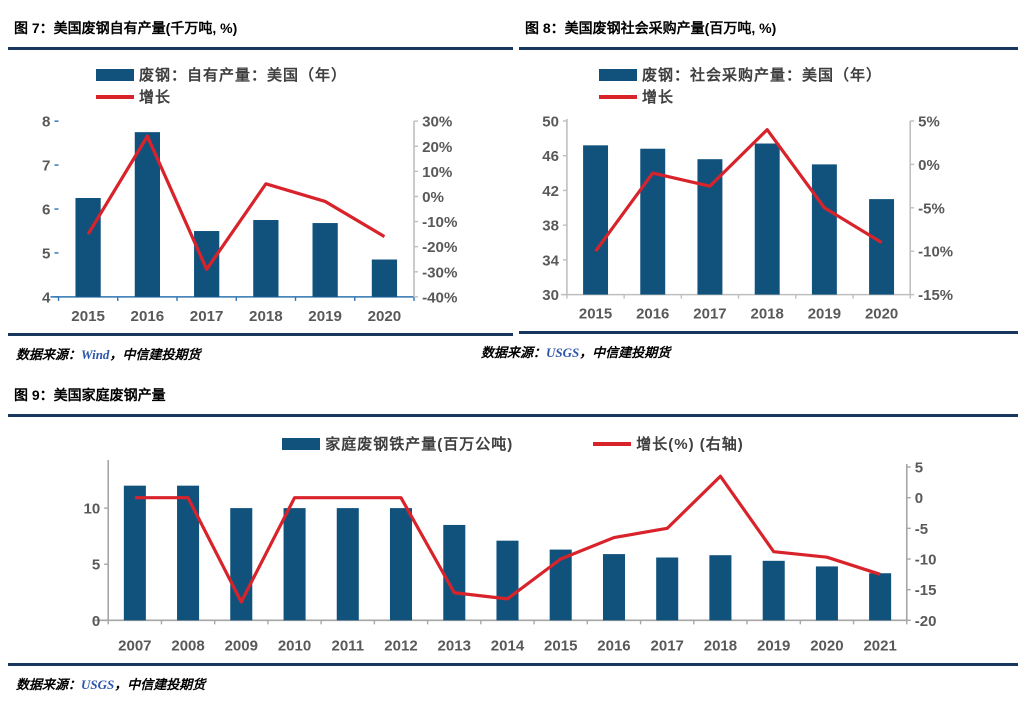 Image resolution: width=1028 pixels, height=725 pixels. I want to click on left-axis-label: 0, so click(96, 621).